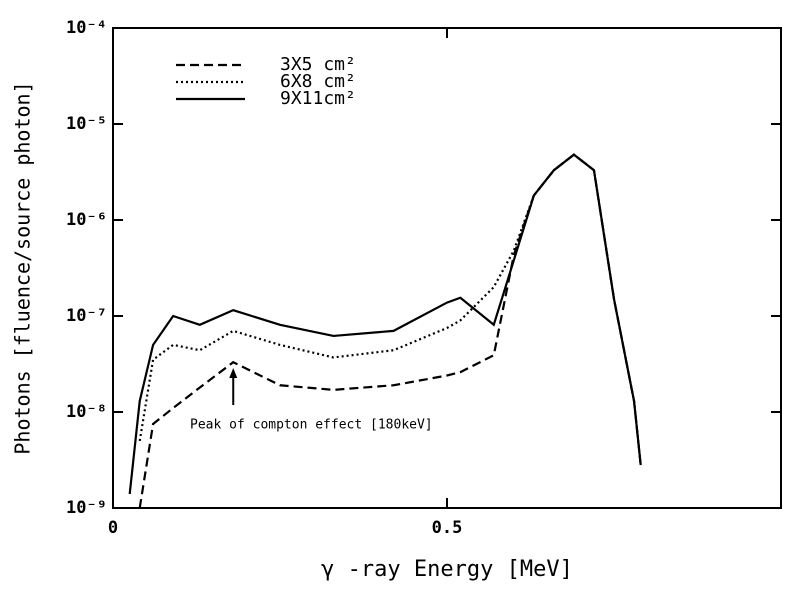 The height and width of the screenshot is (592, 794). I want to click on y-tick-label: 10⁻⁸, so click(86, 412).